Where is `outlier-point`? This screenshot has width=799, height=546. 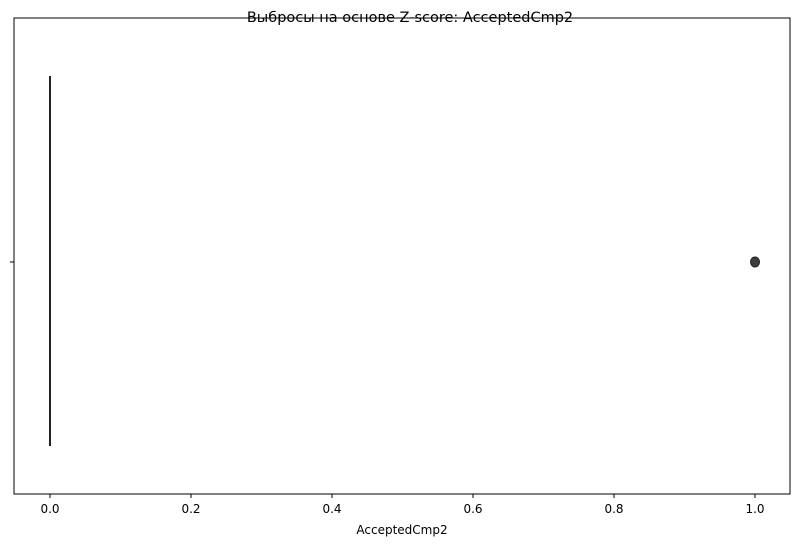 outlier-point is located at coordinates (755, 262).